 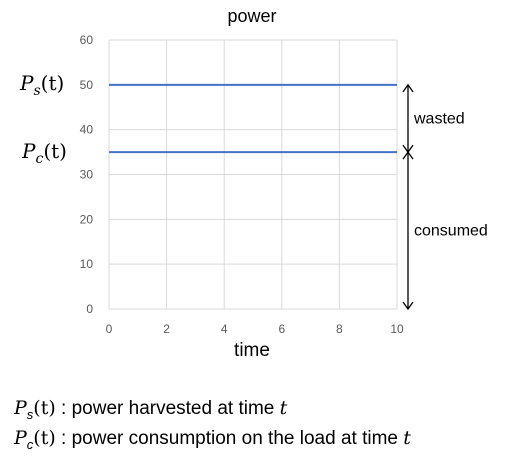 What do you see at coordinates (30, 444) in the screenshot?
I see `legend-pc-sub: c` at bounding box center [30, 444].